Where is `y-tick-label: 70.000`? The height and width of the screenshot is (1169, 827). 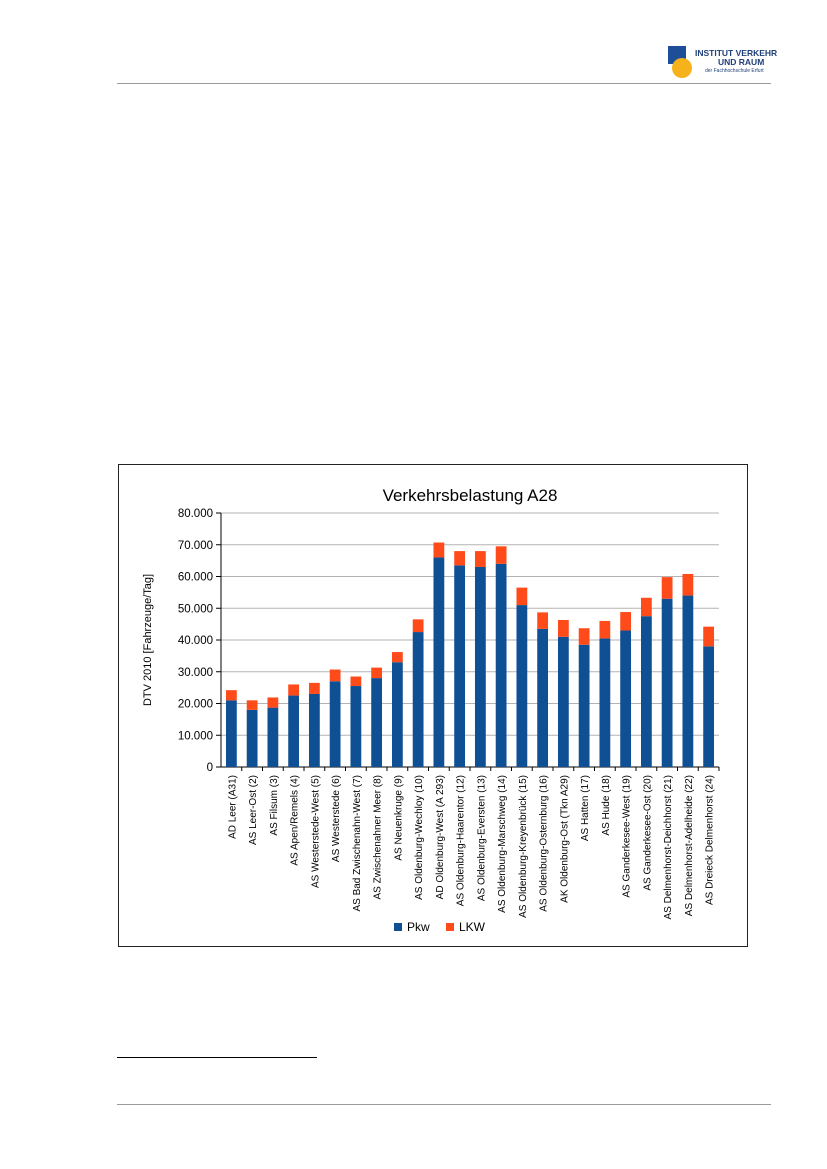
y-tick-label: 70.000 is located at coordinates (195, 546).